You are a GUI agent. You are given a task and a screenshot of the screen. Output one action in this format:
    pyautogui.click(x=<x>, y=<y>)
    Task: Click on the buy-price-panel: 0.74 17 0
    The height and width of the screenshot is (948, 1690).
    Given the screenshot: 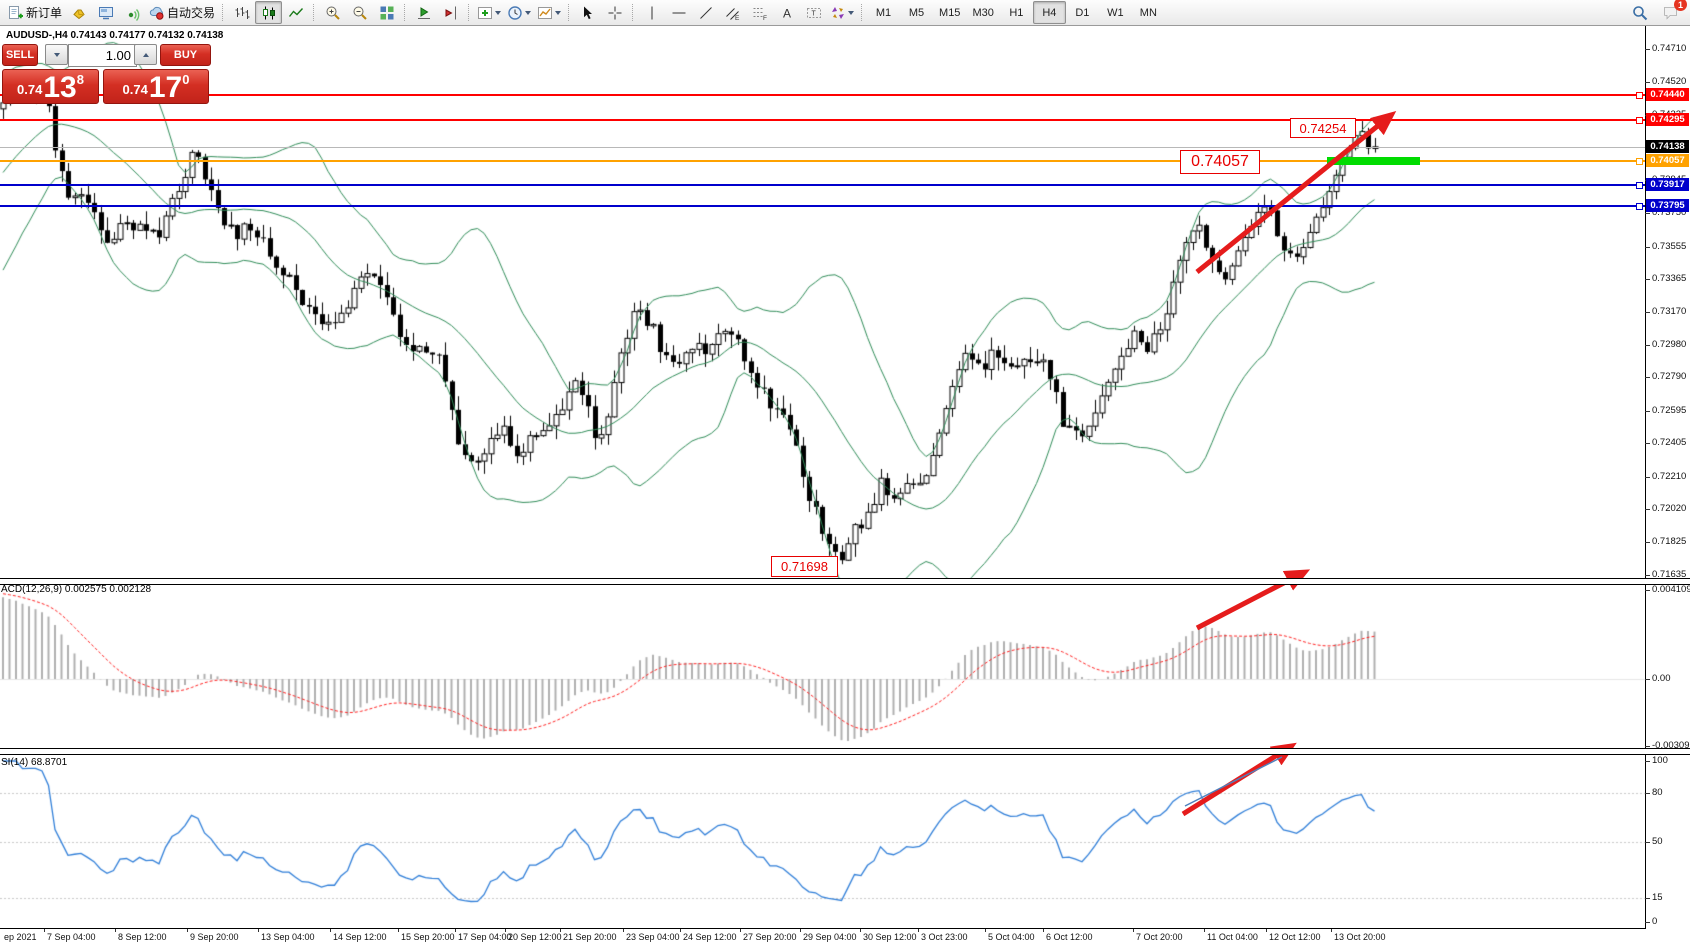 What is the action you would take?
    pyautogui.click(x=156, y=86)
    